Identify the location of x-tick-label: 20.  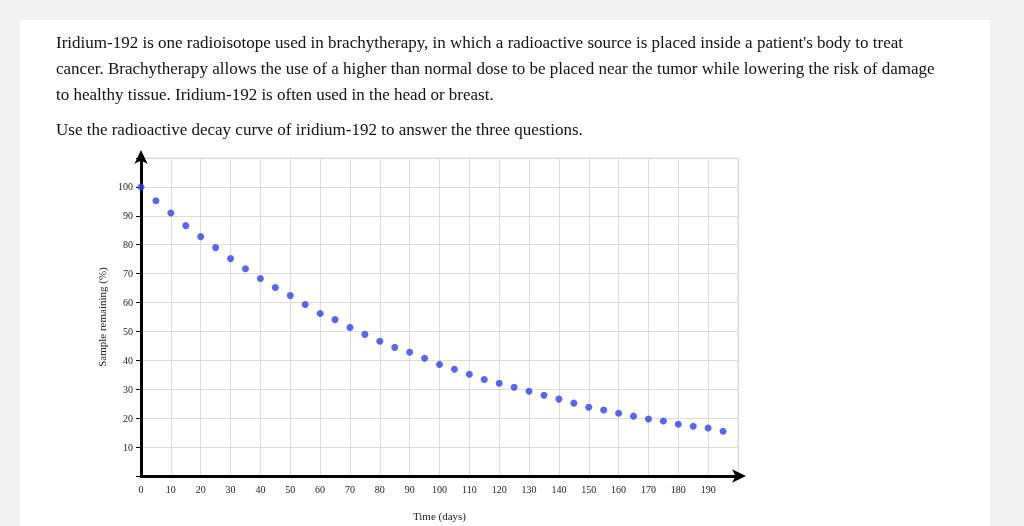
(200, 489).